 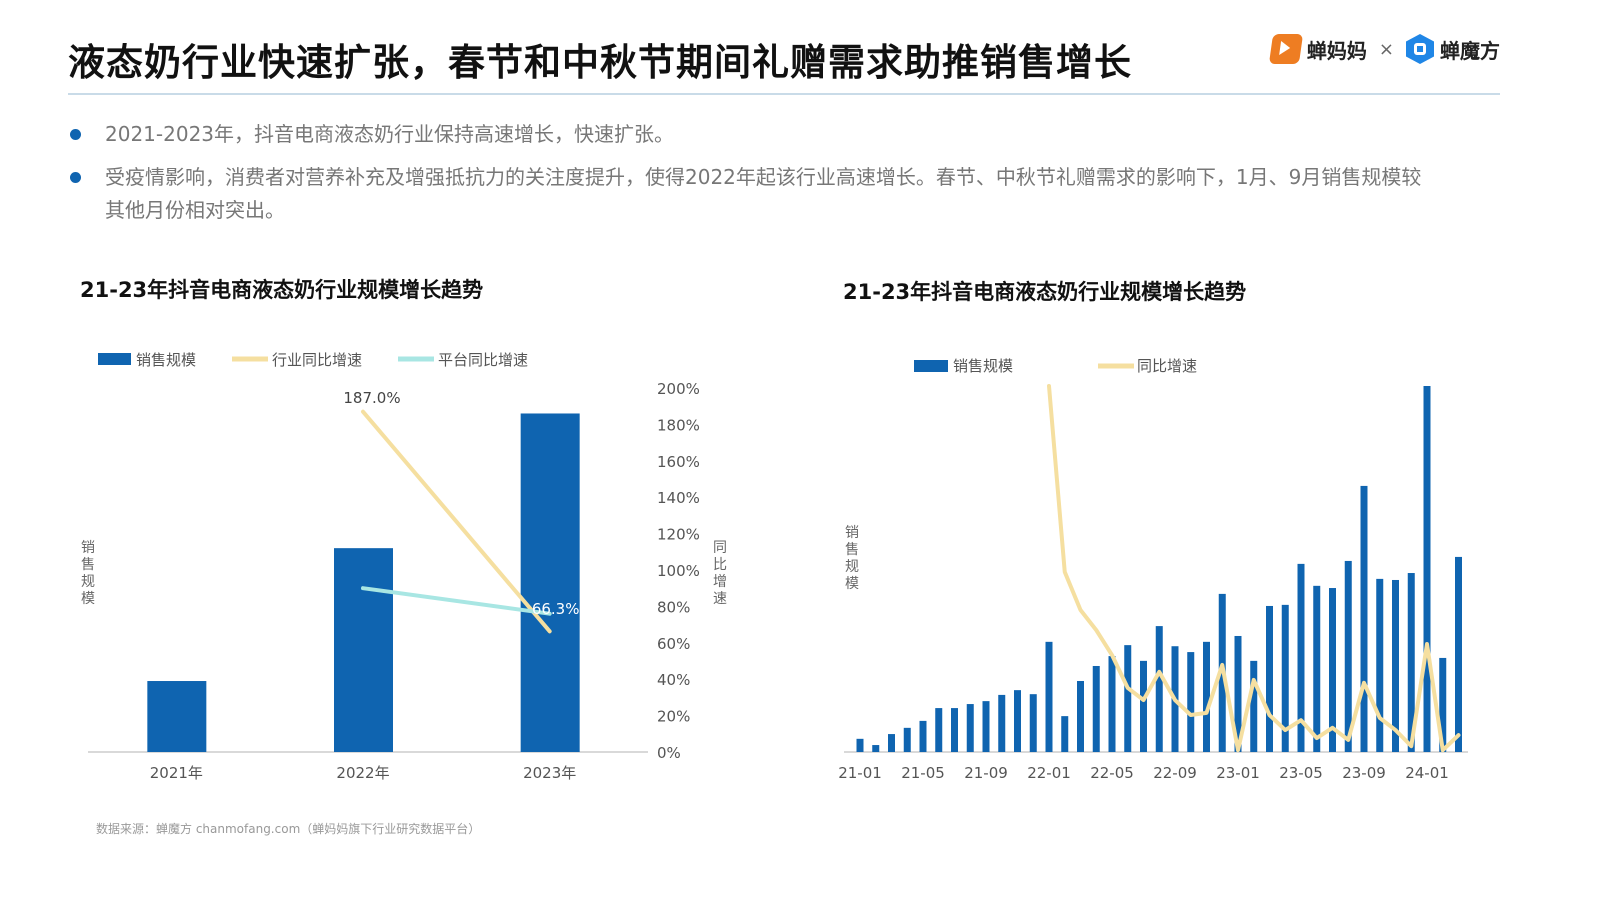 What do you see at coordinates (1112, 773) in the screenshot?
I see `x-tick-label: 22-05` at bounding box center [1112, 773].